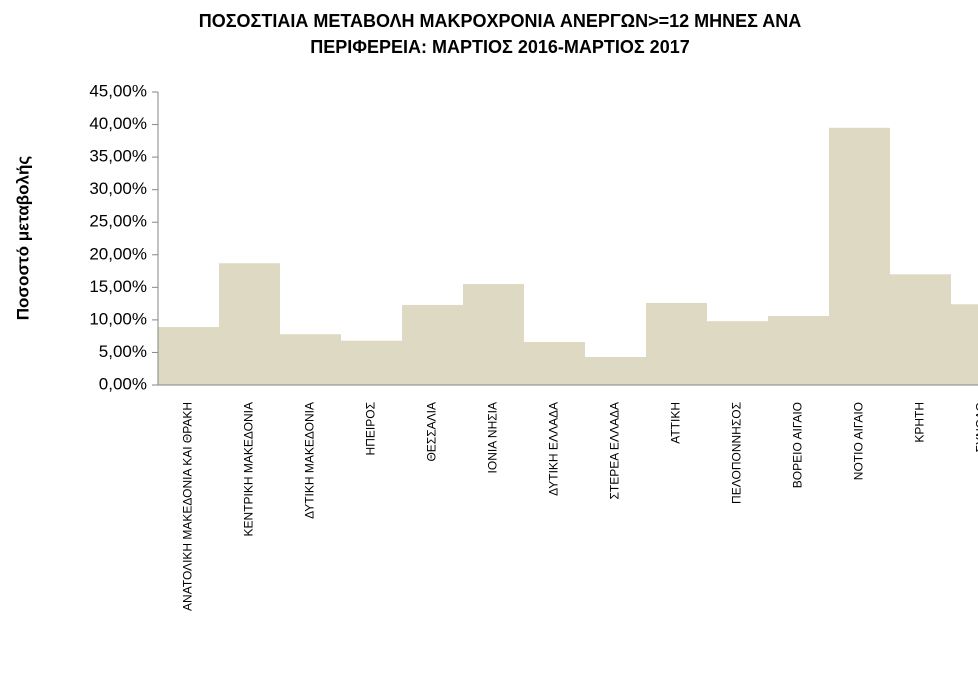 This screenshot has width=978, height=675. Describe the element at coordinates (118, 253) in the screenshot. I see `y-tick-label: 20,00%` at that location.